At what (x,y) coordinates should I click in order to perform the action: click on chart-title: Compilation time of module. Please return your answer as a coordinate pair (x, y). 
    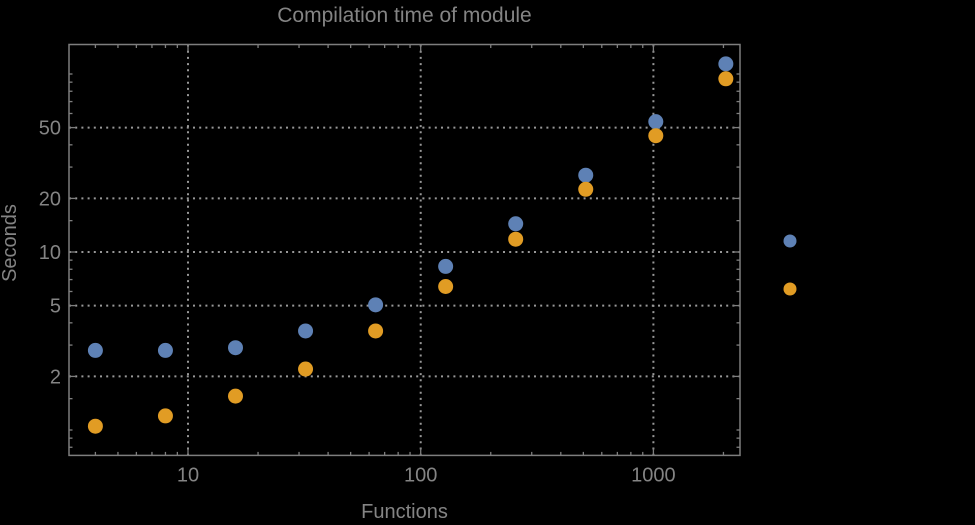
    Looking at the image, I should click on (404, 15).